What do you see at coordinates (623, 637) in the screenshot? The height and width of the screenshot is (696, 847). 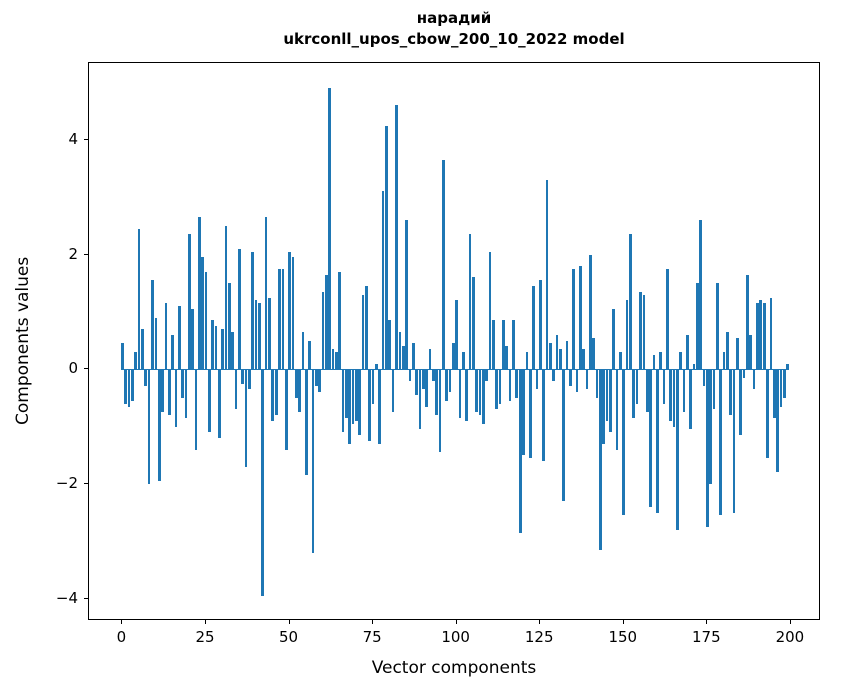 I see `x-tick-label: 150` at bounding box center [623, 637].